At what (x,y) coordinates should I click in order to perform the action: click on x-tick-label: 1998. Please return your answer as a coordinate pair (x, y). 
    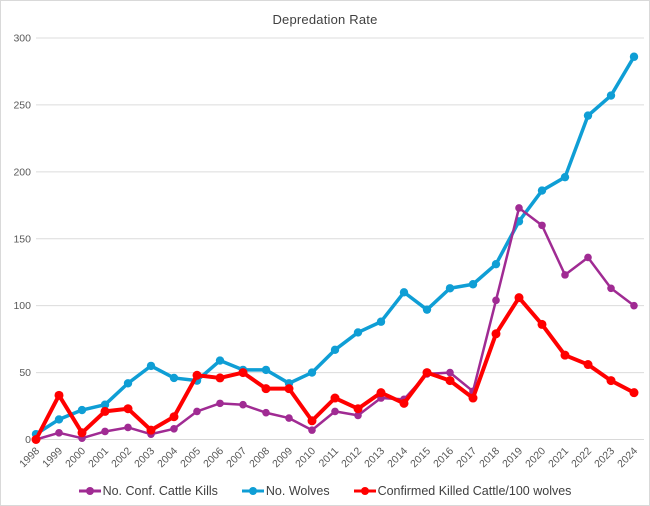
    Looking at the image, I should click on (29, 457).